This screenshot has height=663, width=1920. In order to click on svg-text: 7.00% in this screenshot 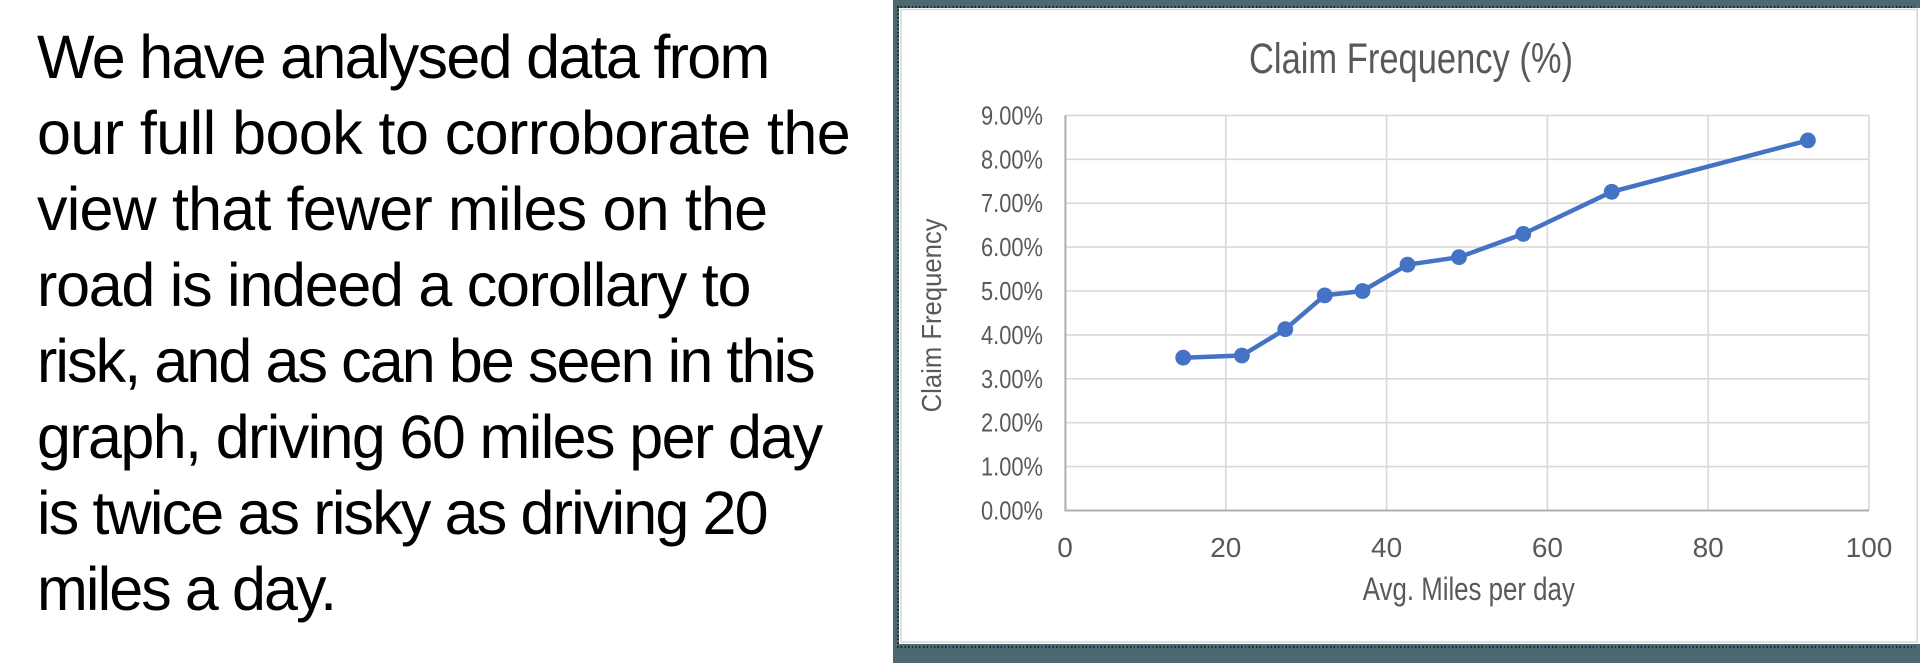, I will do `click(1012, 203)`.